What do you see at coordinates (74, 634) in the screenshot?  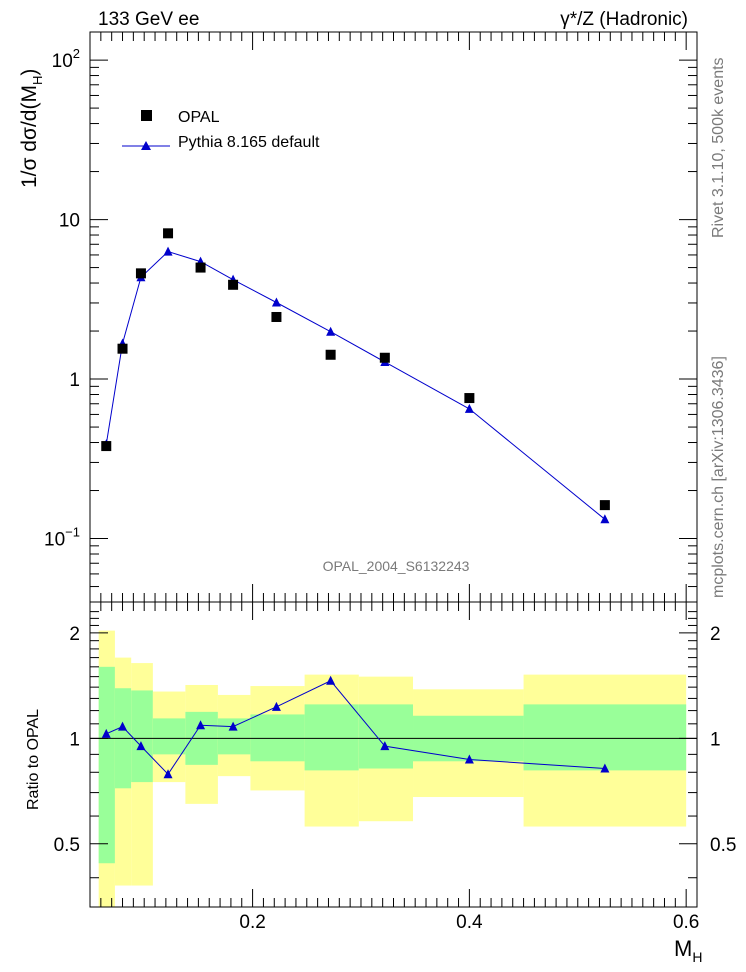 I see `ratio-y-tick-label-2: 2` at bounding box center [74, 634].